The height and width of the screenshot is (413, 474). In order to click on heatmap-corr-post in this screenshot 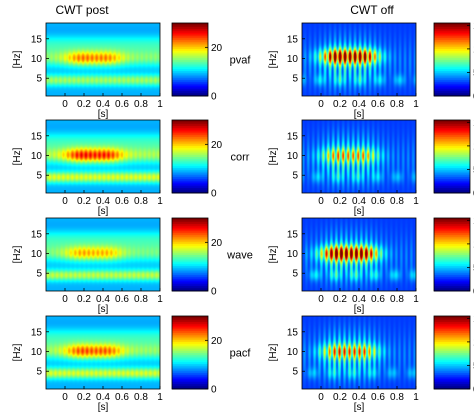, I will do `click(103, 156)`.